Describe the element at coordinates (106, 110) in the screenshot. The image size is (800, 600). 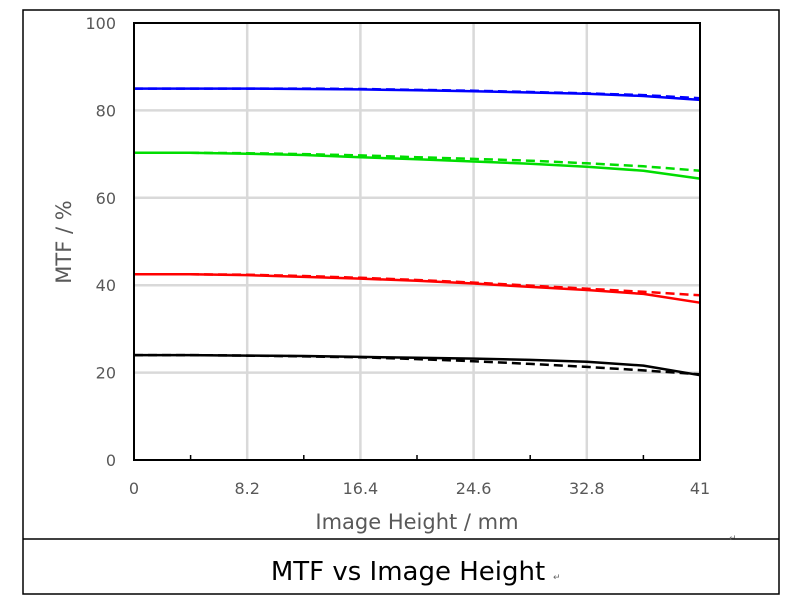
I see `y-tick-label: 80` at that location.